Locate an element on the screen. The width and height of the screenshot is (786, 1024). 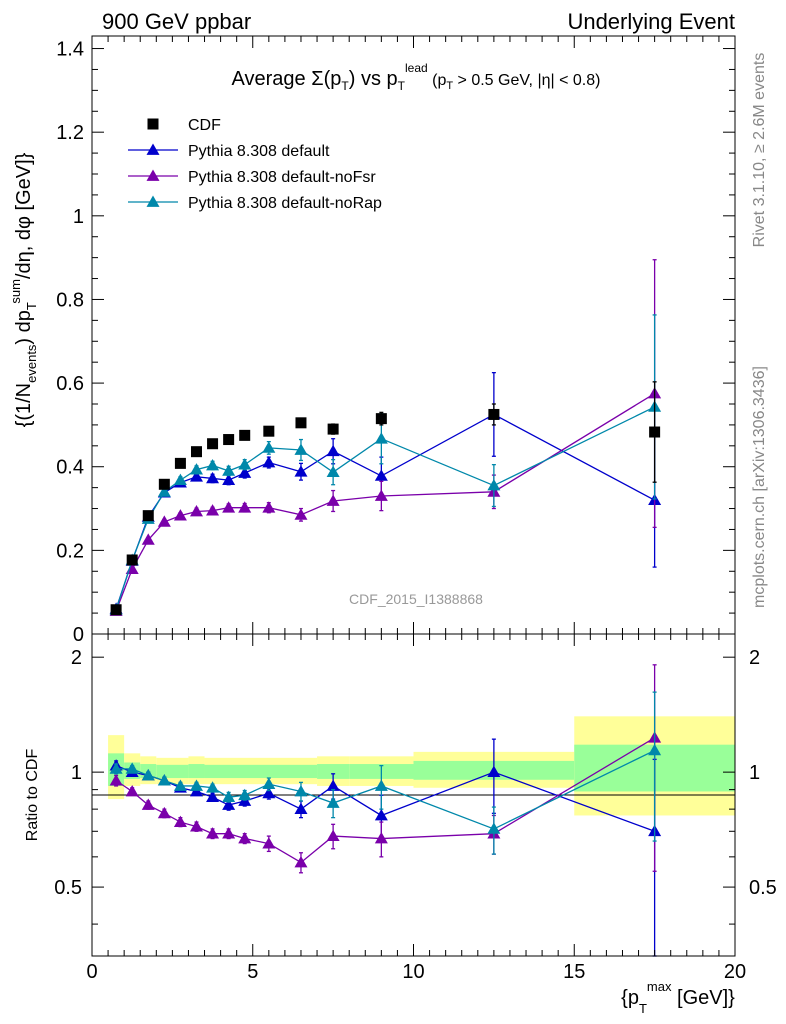
ratio-y-axis-label: Ratio to CDF is located at coordinates (32, 795).